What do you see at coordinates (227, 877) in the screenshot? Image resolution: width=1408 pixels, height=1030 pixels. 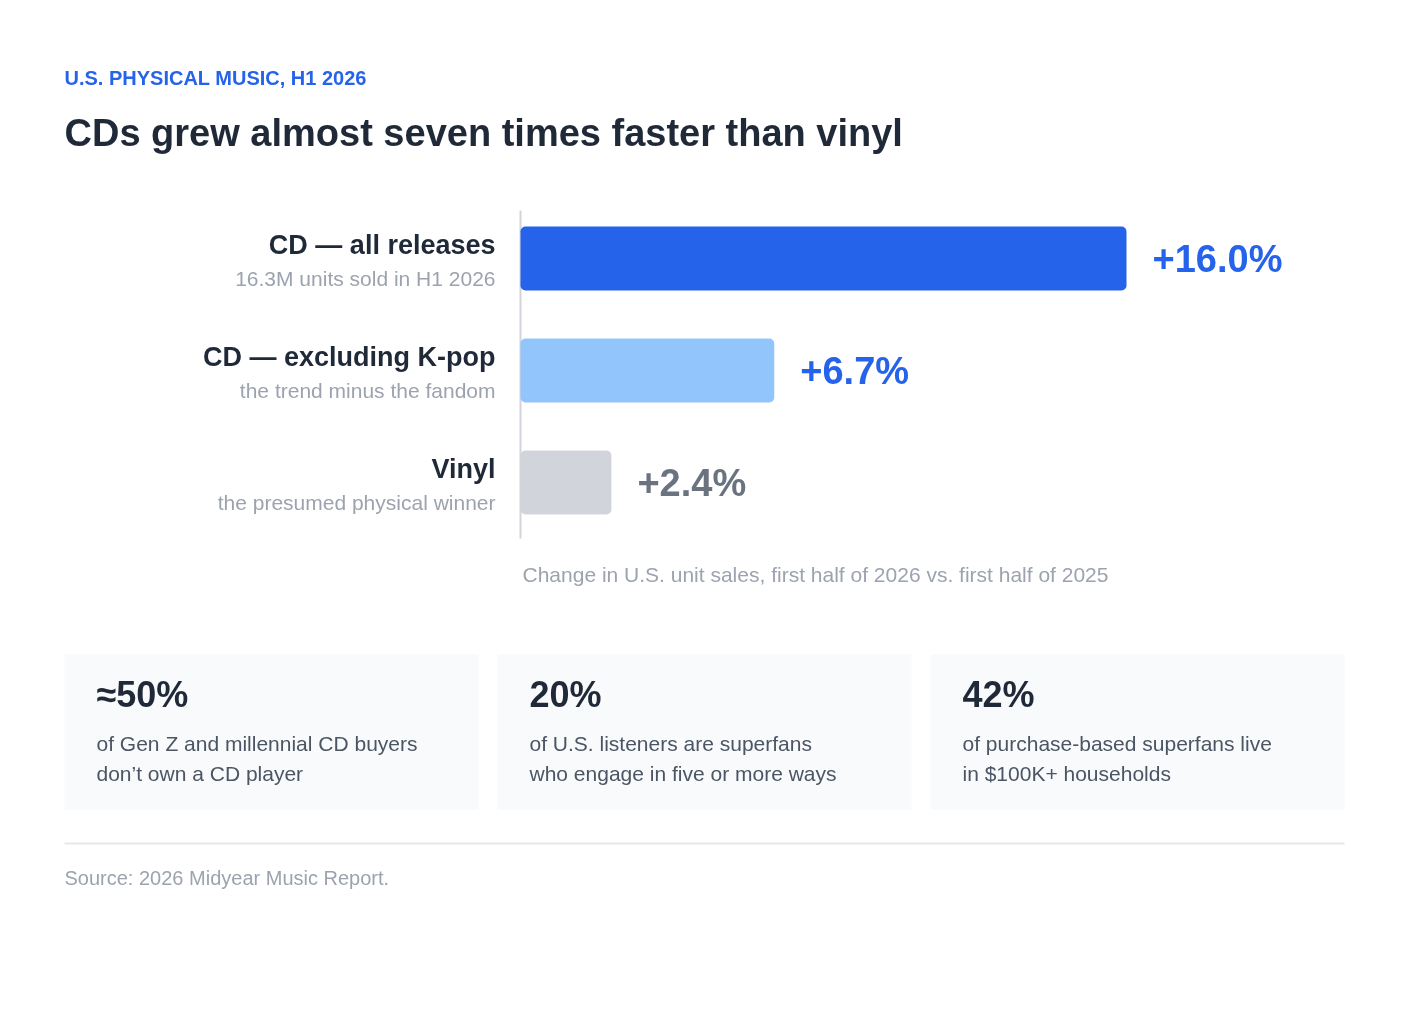 I see `source-note: Source: 2026 Midyear Music Report.` at bounding box center [227, 877].